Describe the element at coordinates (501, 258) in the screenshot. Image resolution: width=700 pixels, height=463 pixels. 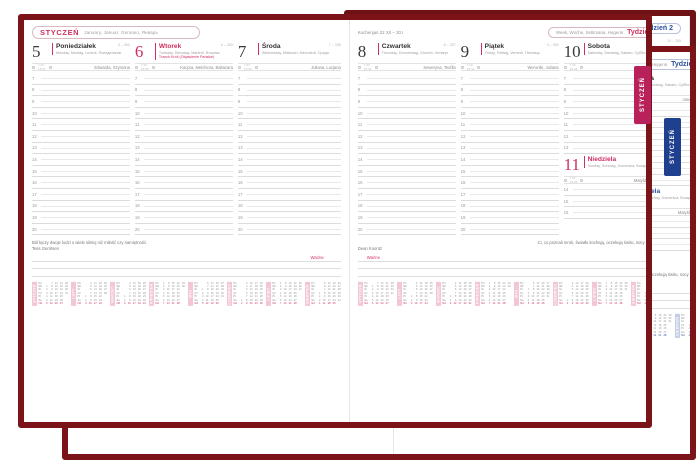
I see `note-line: Ważne` at that location.